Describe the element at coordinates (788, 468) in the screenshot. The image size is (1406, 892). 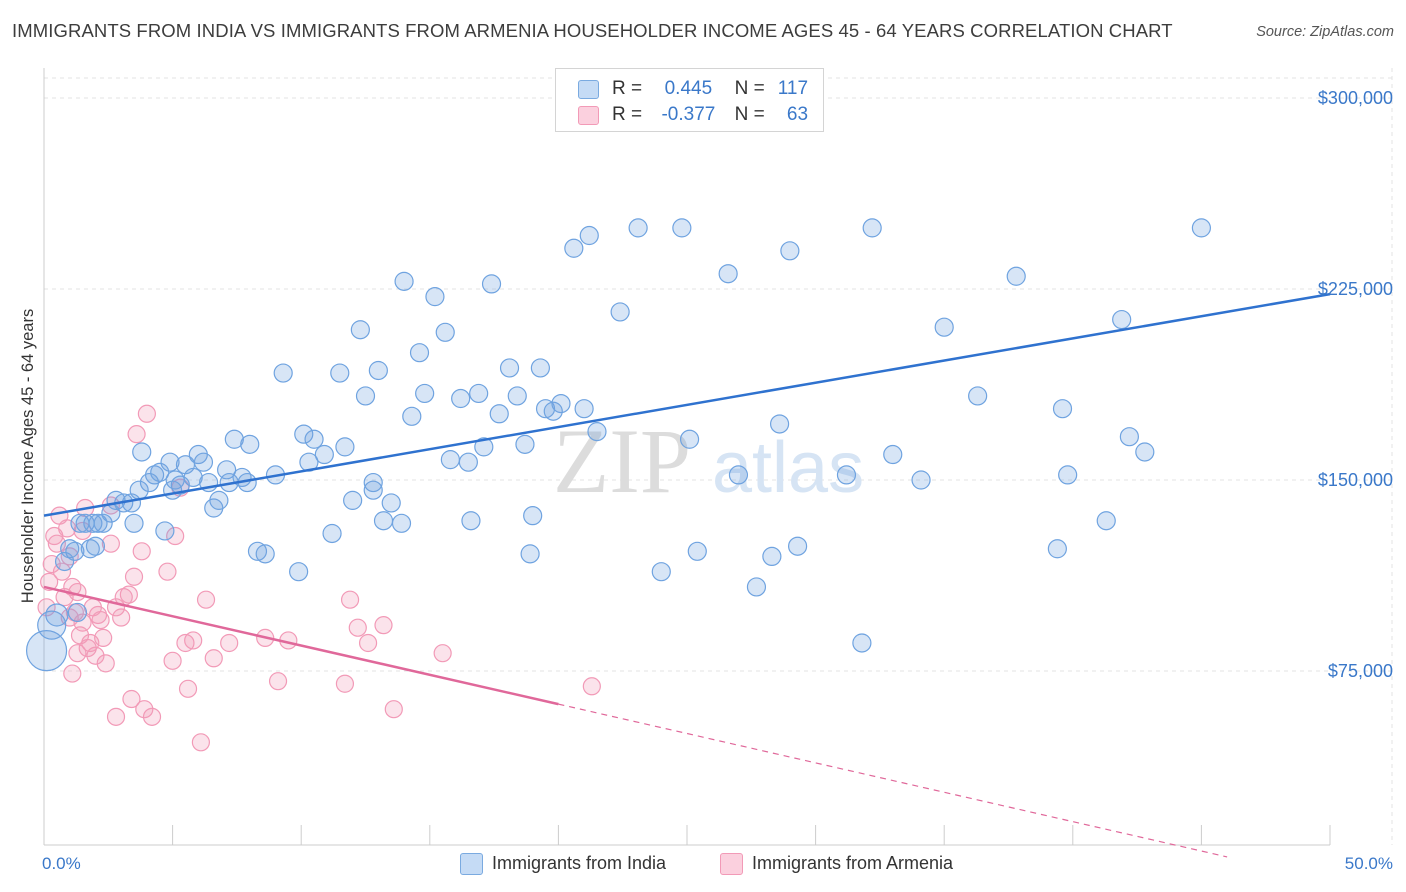
I see `svg-text: atlas` at that location.